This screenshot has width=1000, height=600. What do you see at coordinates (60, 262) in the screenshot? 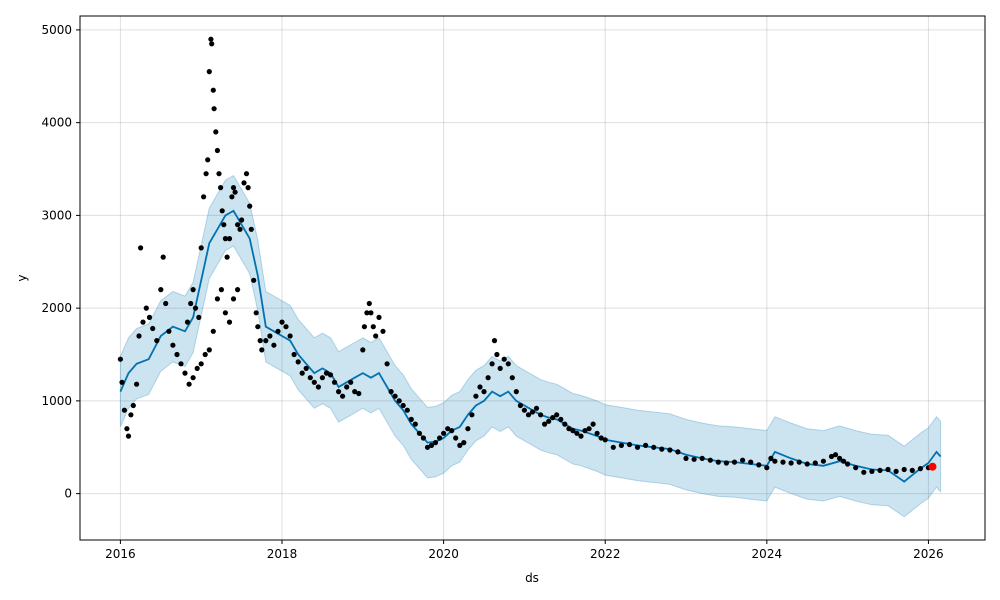
I see `y-axis-ticks: 0 1000 2000 3000 4000 5000` at bounding box center [60, 262].